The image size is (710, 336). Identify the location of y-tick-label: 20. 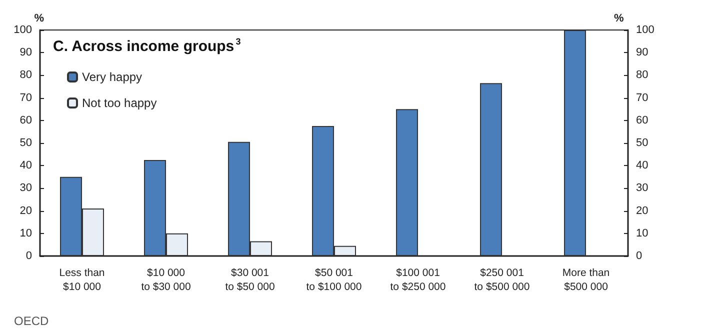
(26, 210).